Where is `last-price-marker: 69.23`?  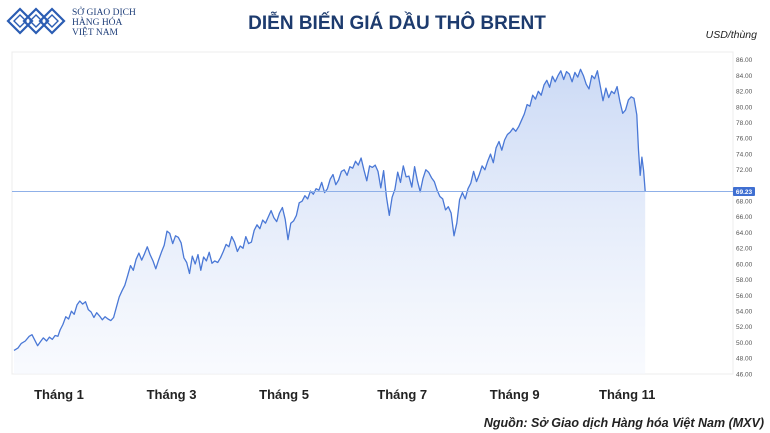
last-price-marker: 69.23 is located at coordinates (744, 192).